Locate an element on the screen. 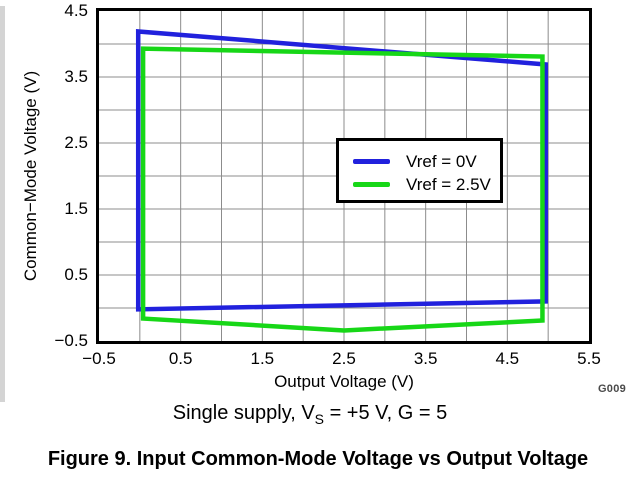 This screenshot has height=480, width=635. page-edge-artifact is located at coordinates (2, 204).